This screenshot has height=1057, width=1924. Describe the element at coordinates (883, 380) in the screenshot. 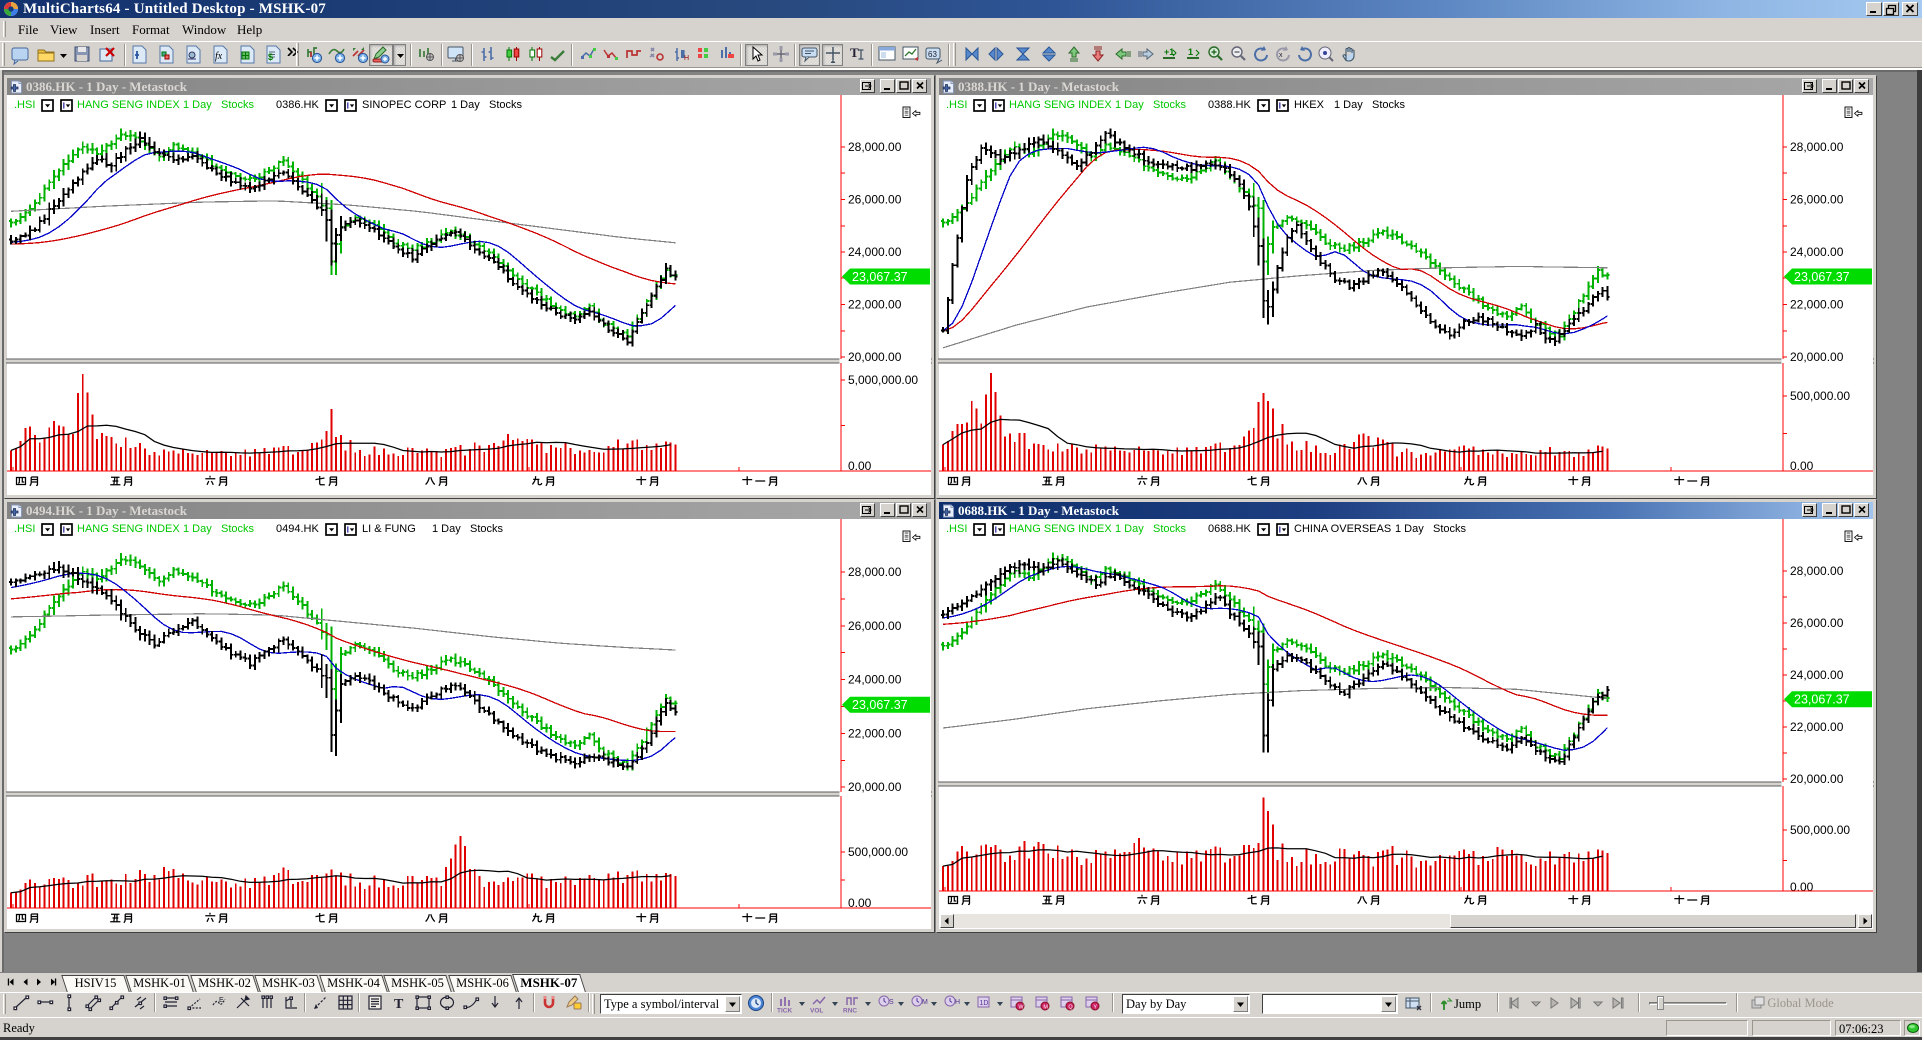

I see `svg-text: 5,000,000.00` at that location.